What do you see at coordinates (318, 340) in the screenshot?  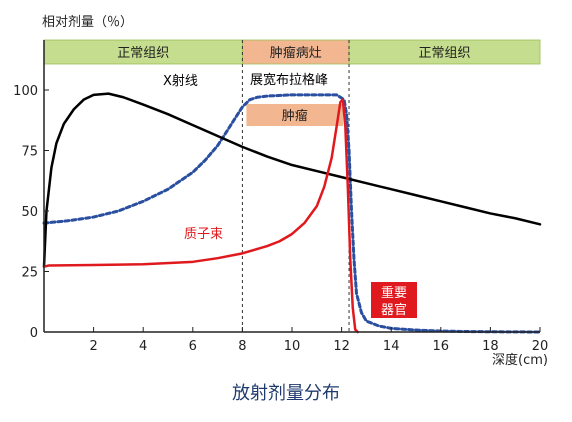 I see `x-ticks: 2 4 6 8 10 12 14 16 18 20` at bounding box center [318, 340].